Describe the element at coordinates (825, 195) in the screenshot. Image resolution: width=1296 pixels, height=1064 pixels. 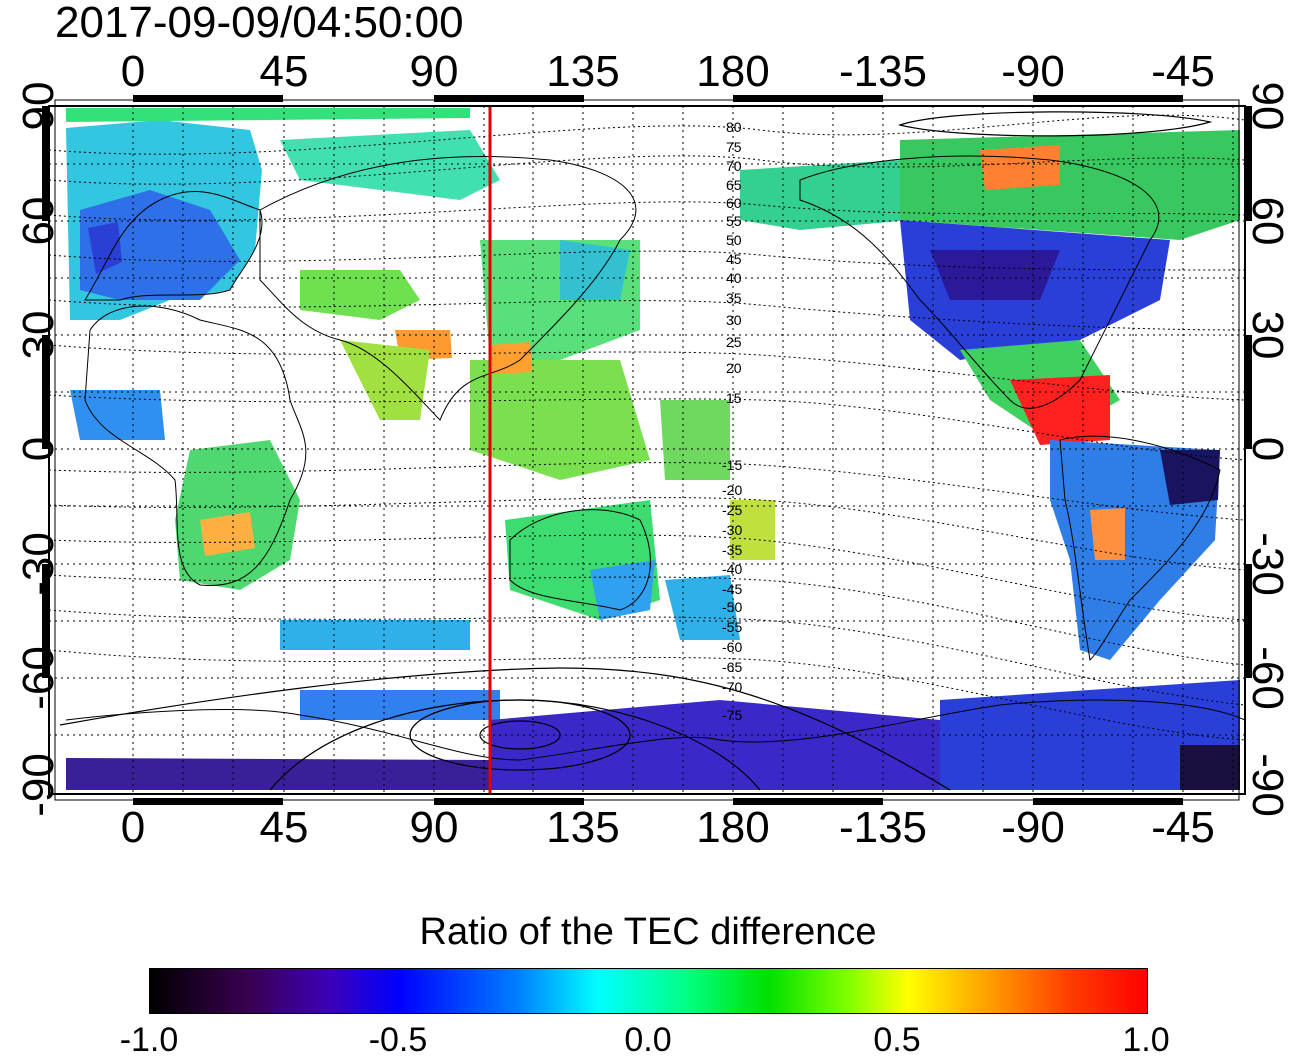
I see `alaska-patch` at that location.